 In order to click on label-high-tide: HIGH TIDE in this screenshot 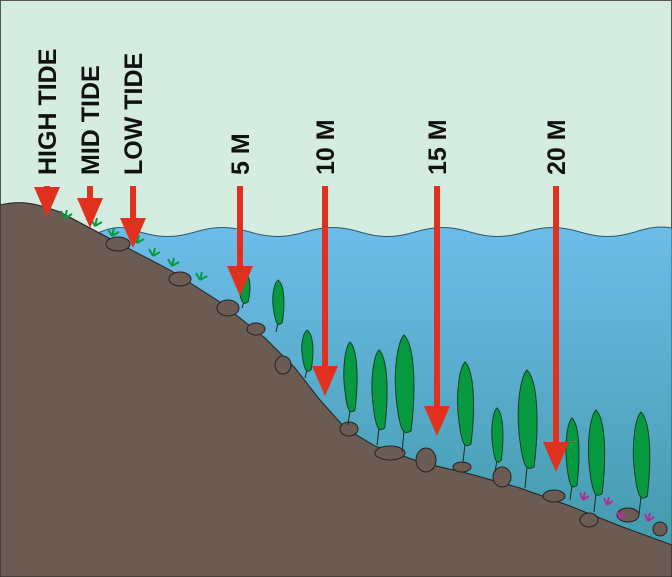, I will do `click(48, 112)`.